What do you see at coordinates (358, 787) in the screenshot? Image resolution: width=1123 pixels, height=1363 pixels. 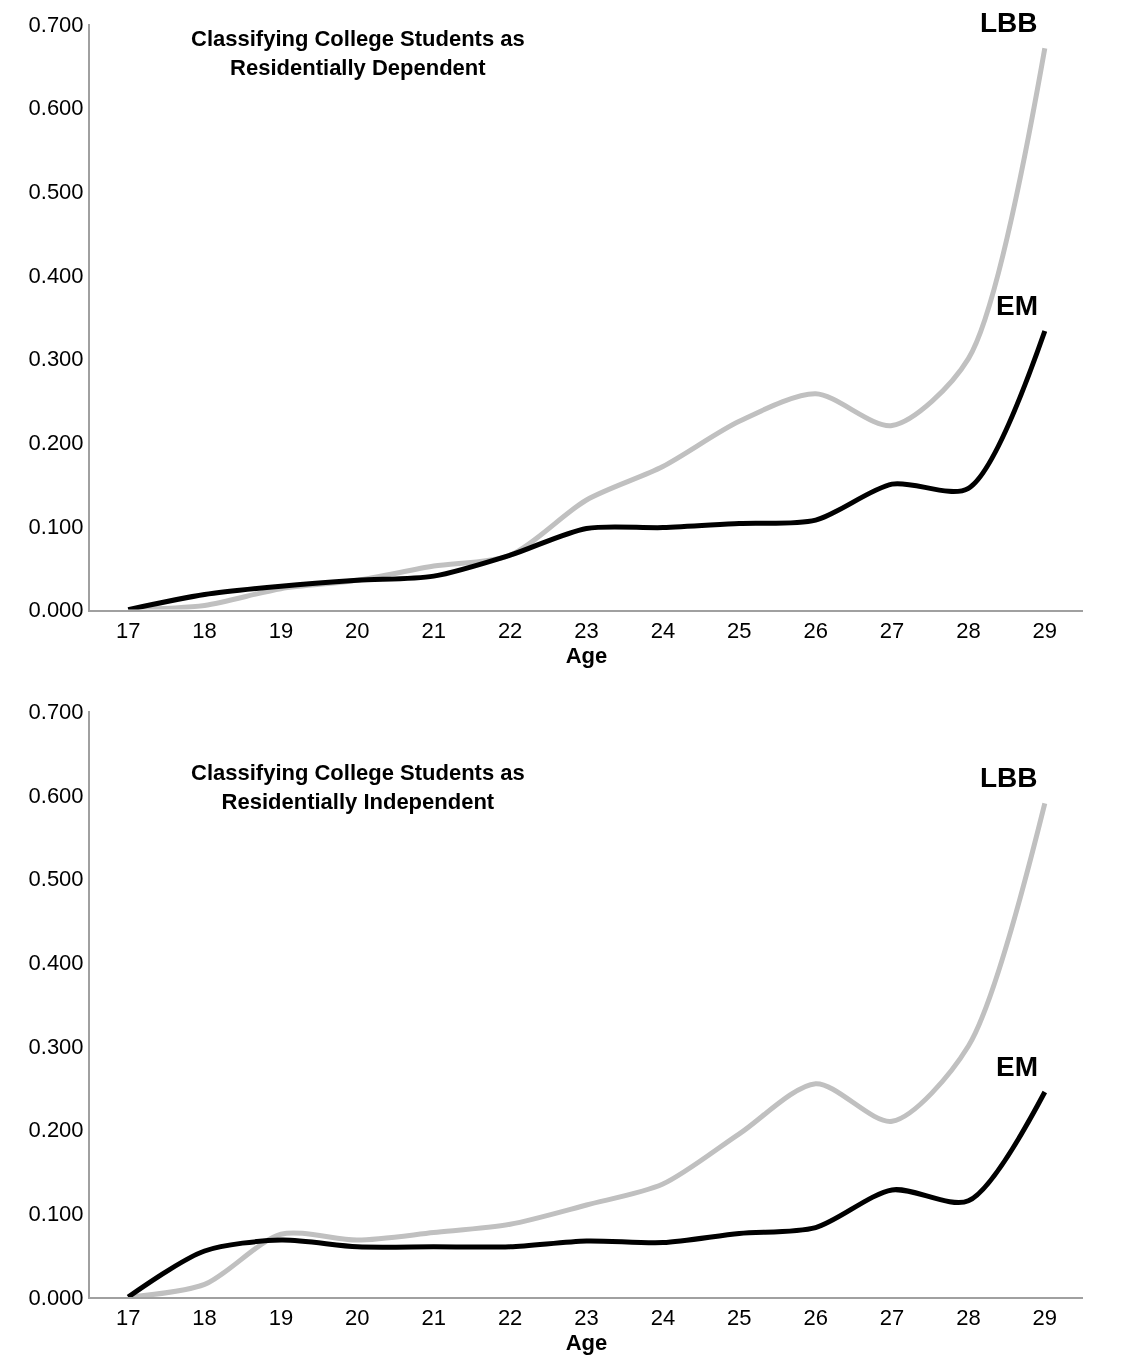 I see `text: Classifying College Students as Residentially Independent` at bounding box center [358, 787].